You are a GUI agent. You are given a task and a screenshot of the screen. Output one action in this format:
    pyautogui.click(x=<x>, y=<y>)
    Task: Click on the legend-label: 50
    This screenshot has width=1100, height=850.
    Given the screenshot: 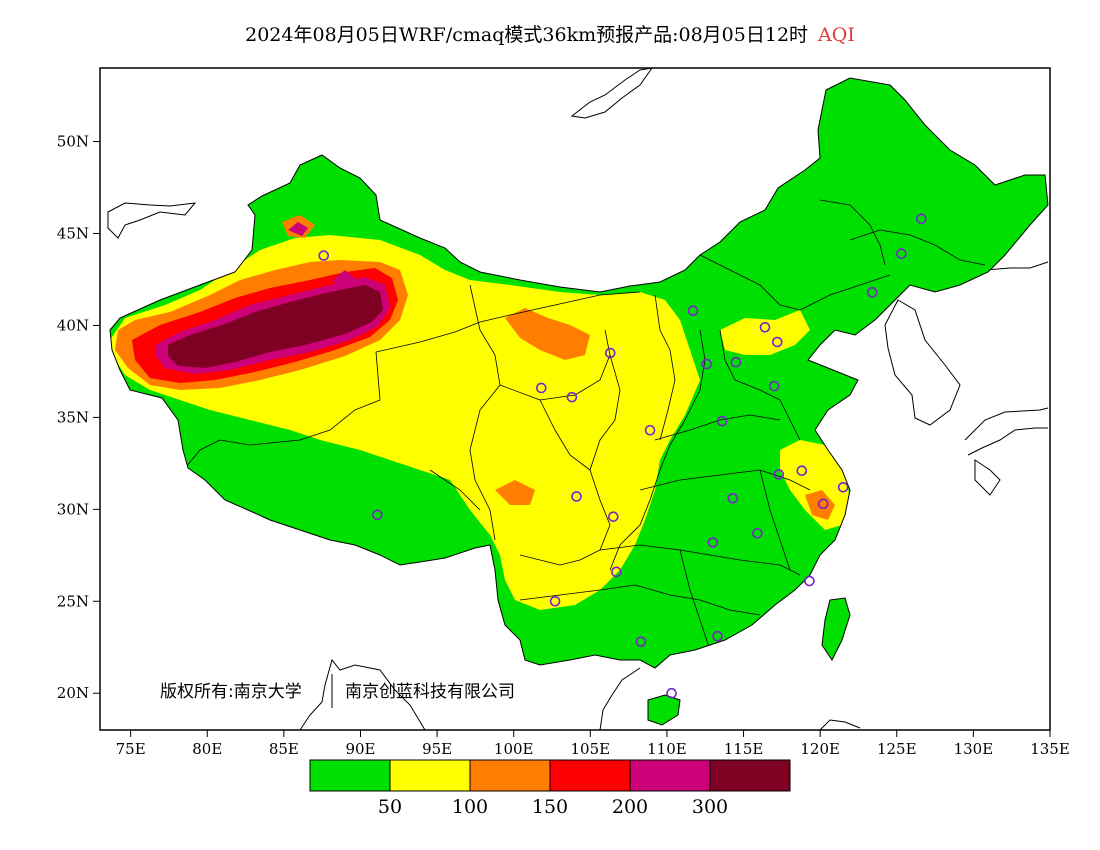 What is the action you would take?
    pyautogui.click(x=390, y=807)
    